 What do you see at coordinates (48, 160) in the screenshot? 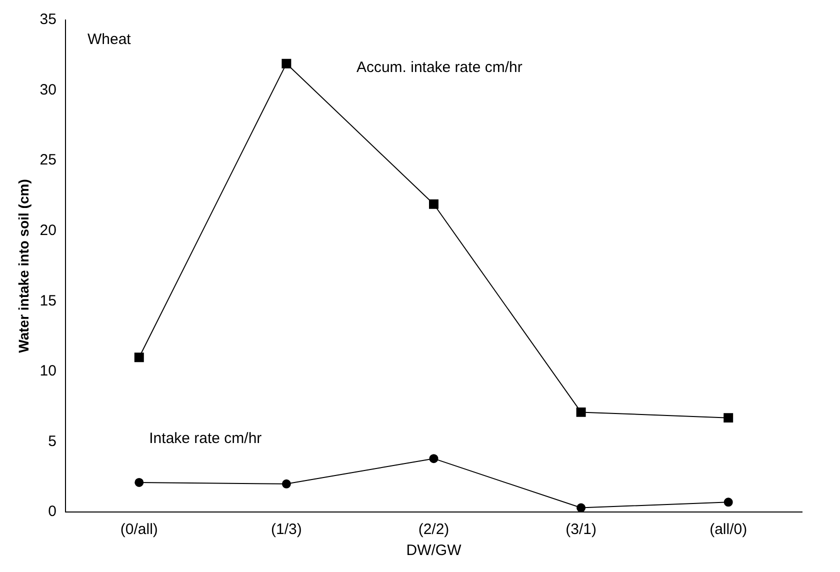
I see `y-tick-label: 25` at bounding box center [48, 160].